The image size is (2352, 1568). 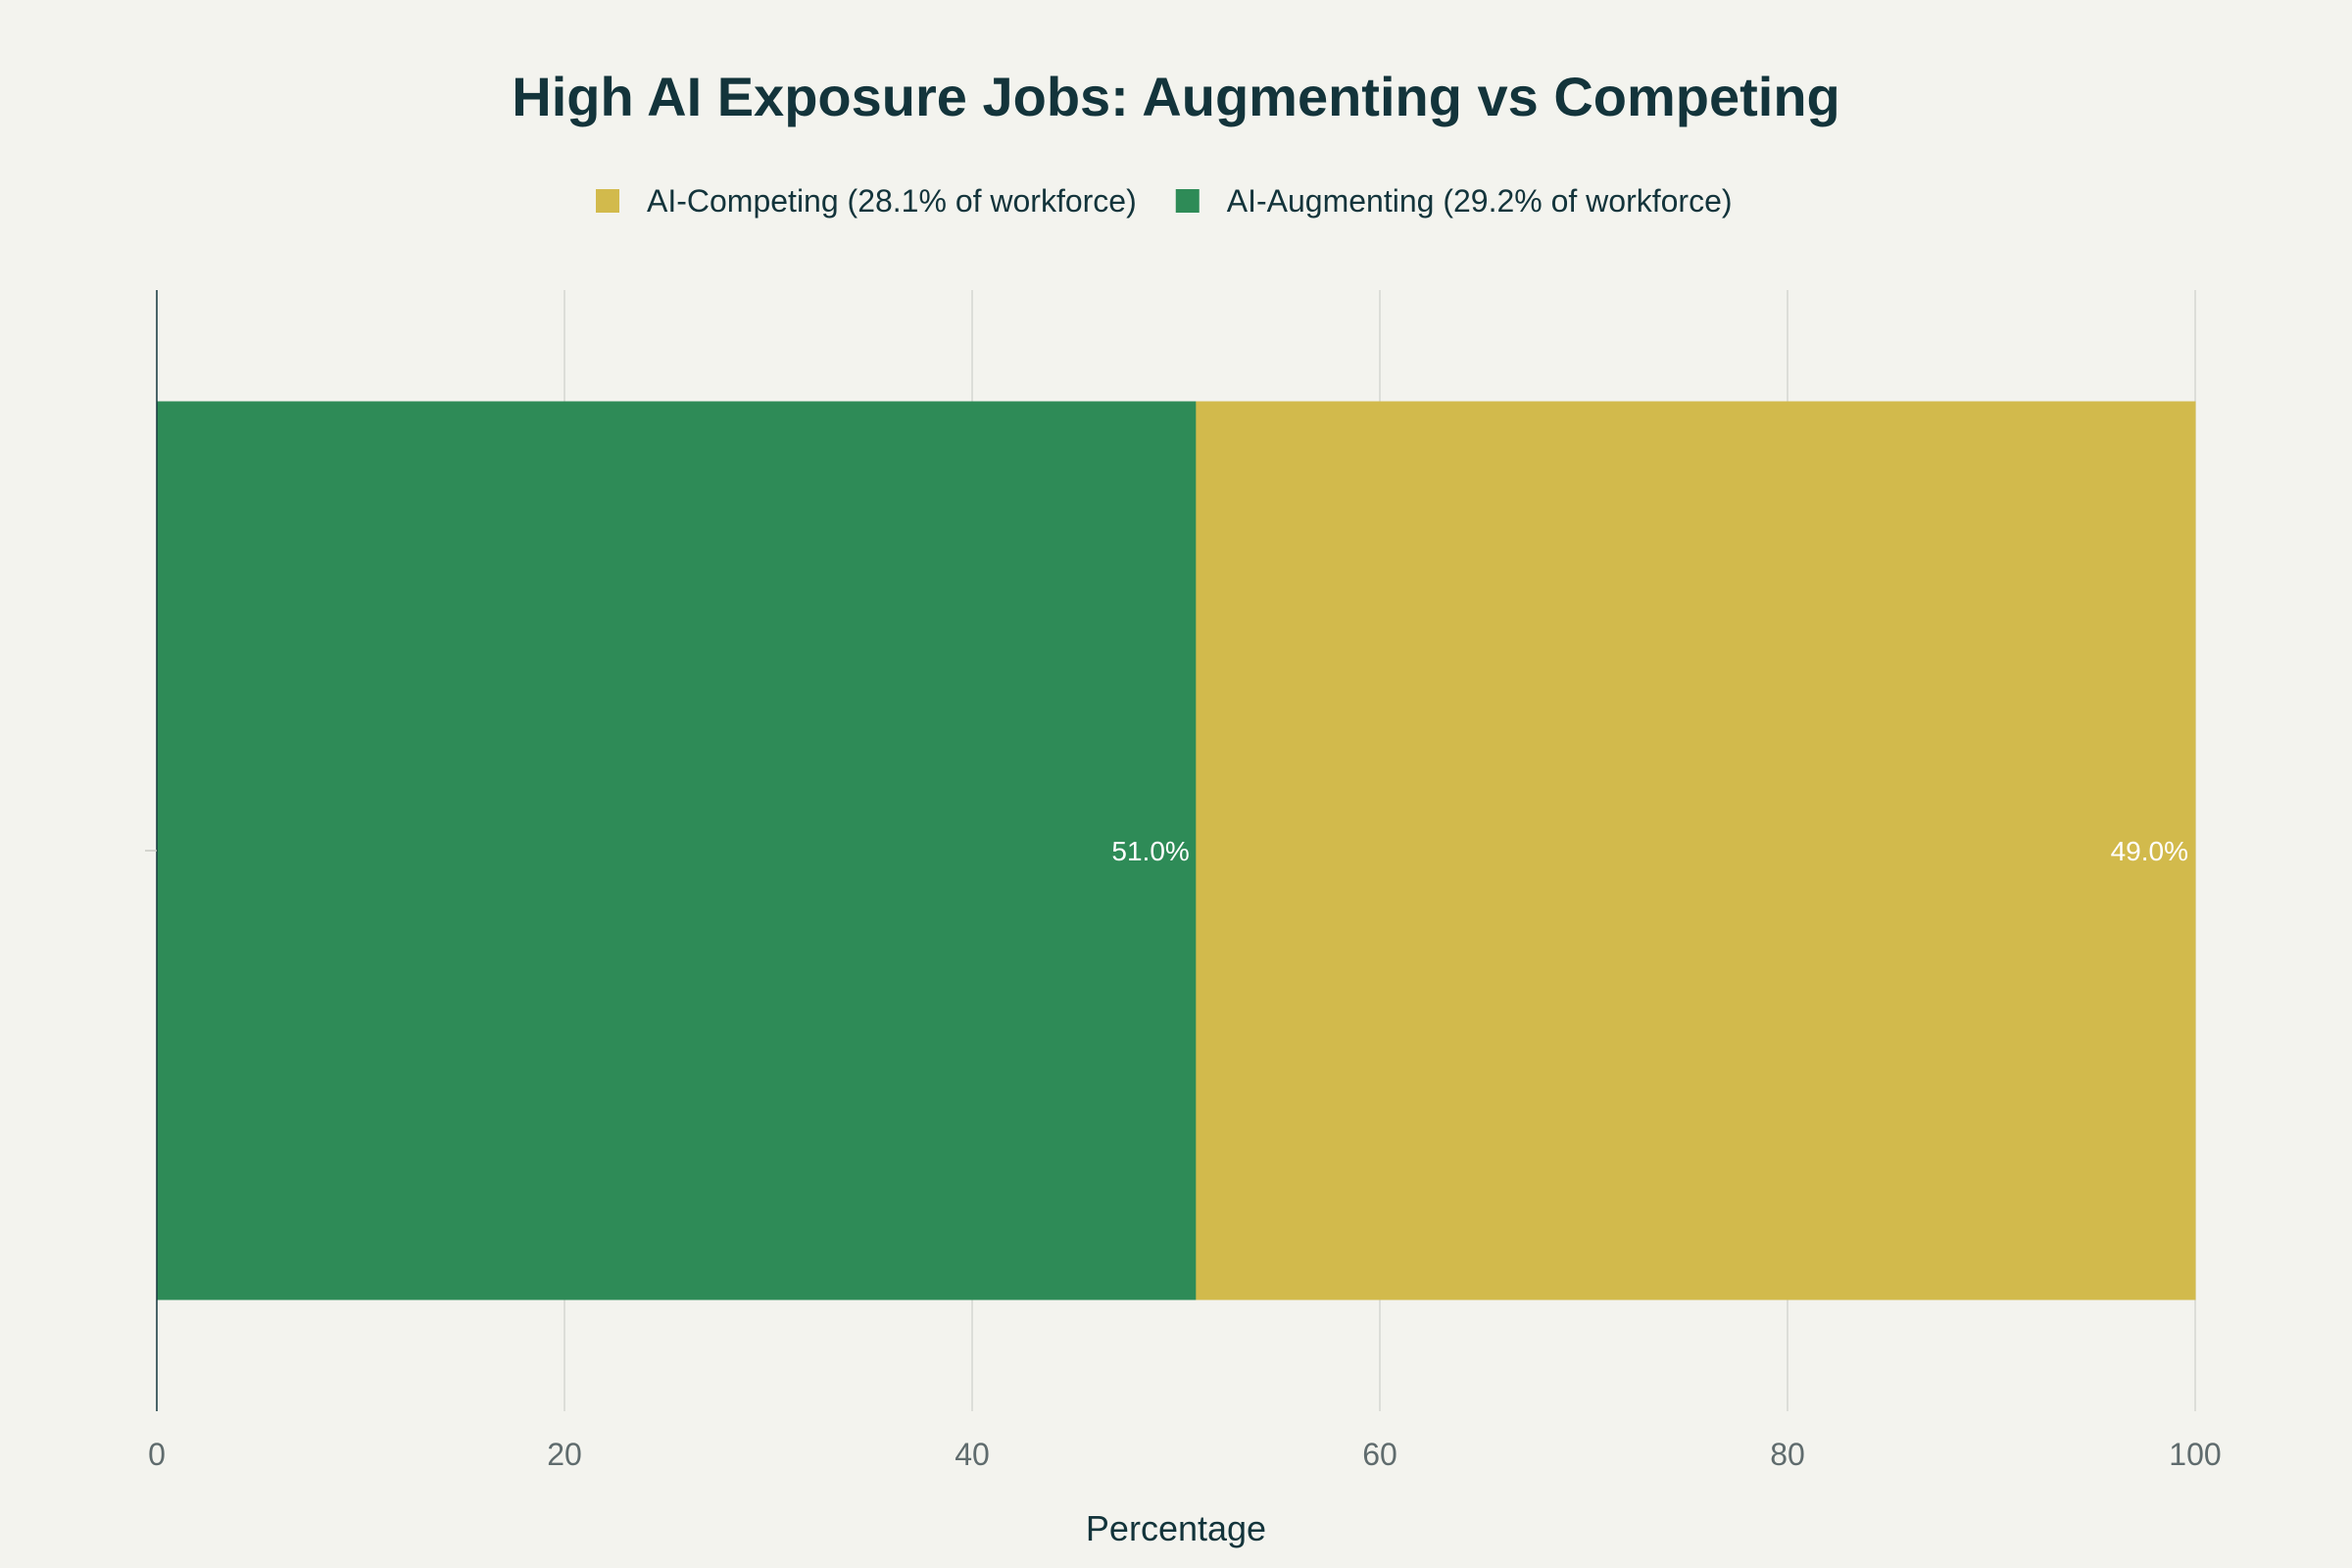 What do you see at coordinates (1379, 1454) in the screenshot?
I see `x-tick-label: 60` at bounding box center [1379, 1454].